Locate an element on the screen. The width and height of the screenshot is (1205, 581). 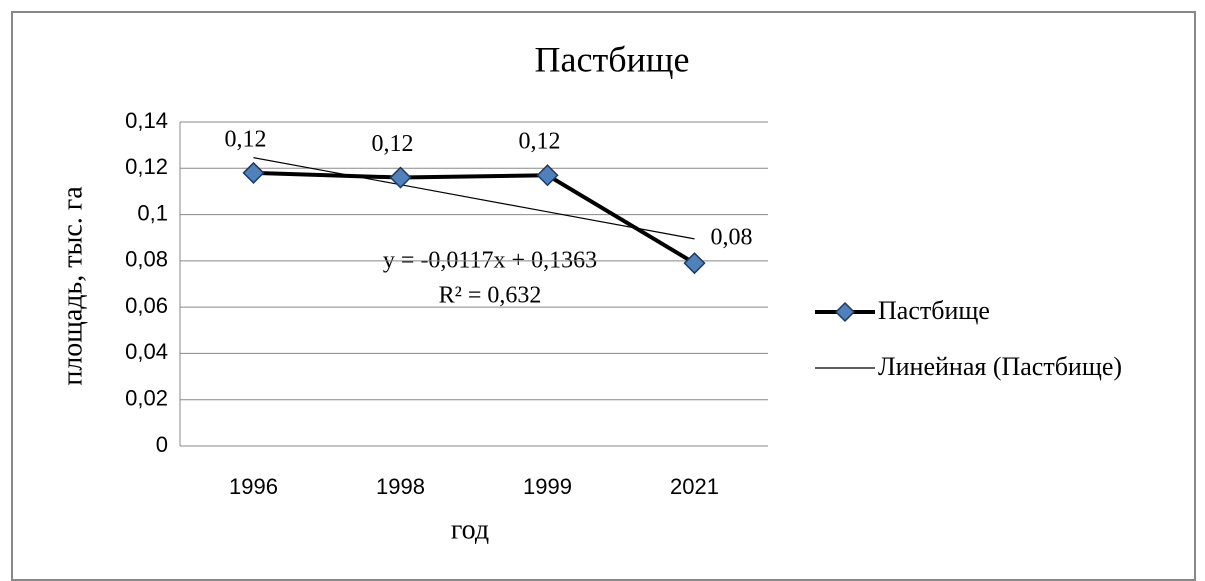
data-label: 0,08 is located at coordinates (732, 238).